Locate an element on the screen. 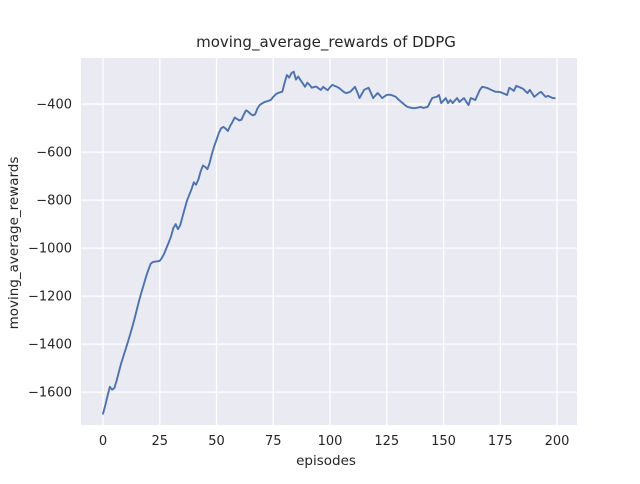 This screenshot has width=640, height=484. chart-title: moving_average_rewards of DDPG is located at coordinates (326, 42).